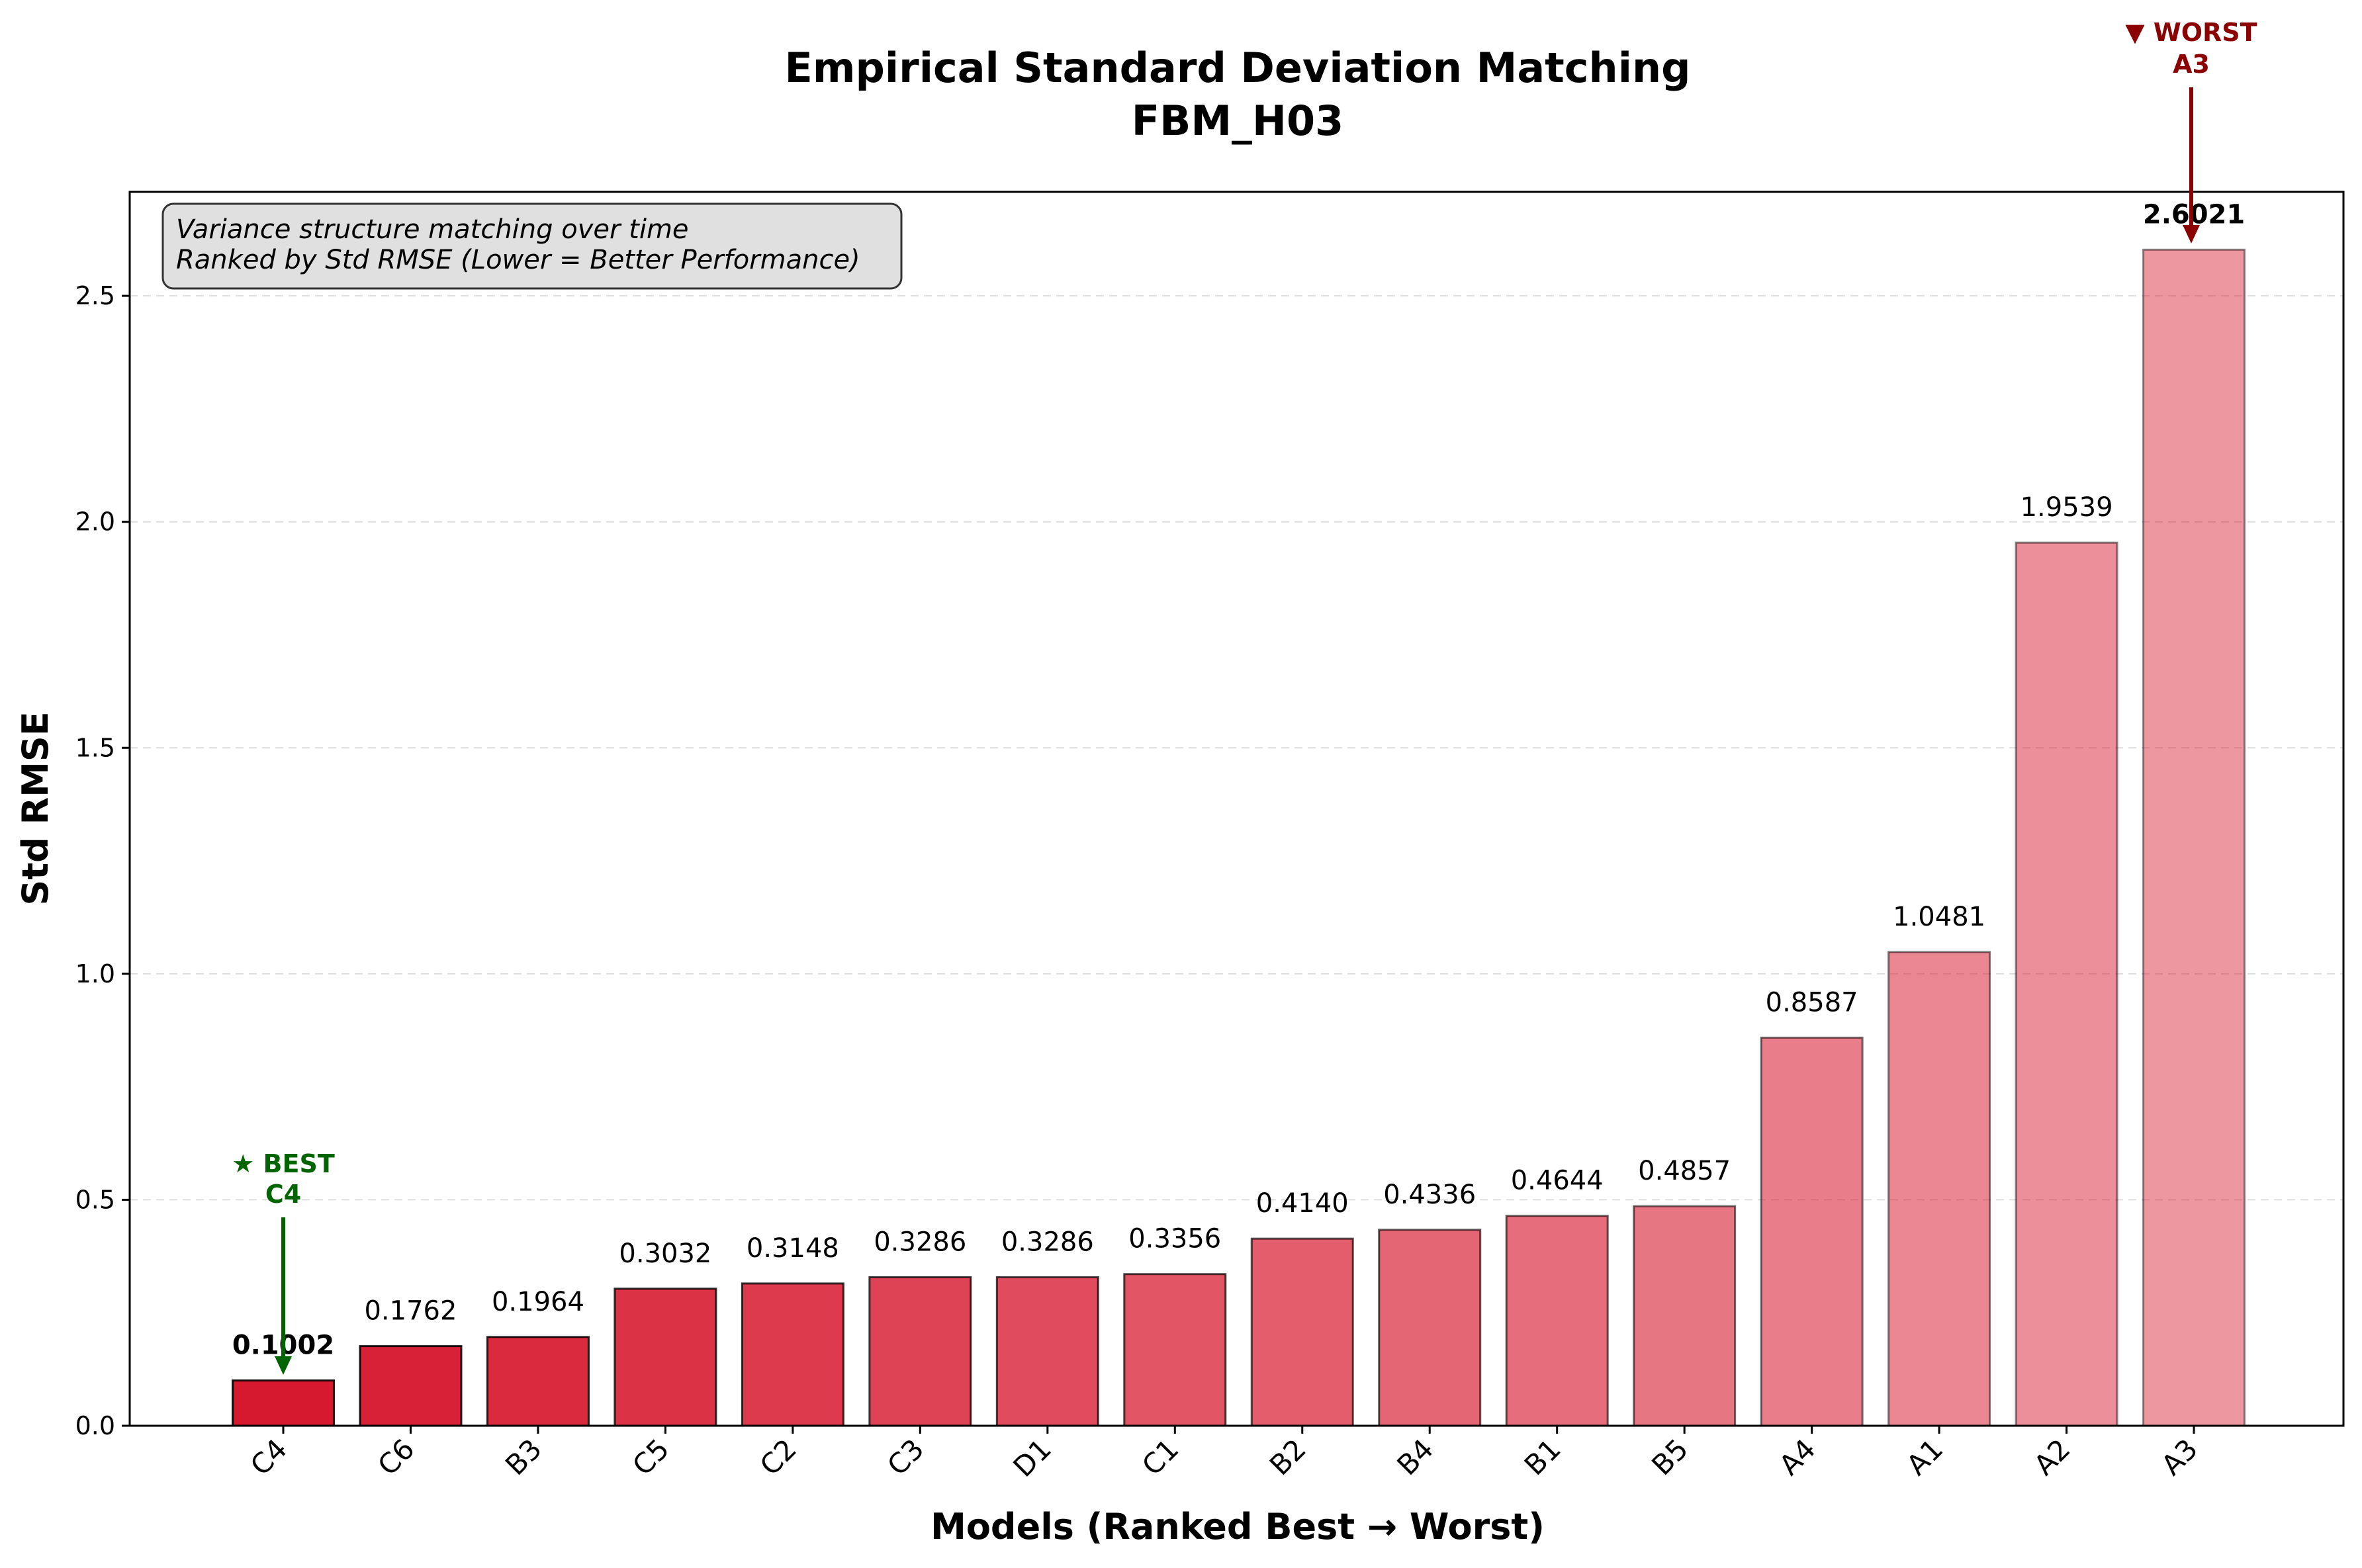 The image size is (2362, 1568). What do you see at coordinates (1238, 1526) in the screenshot?
I see `x-axis-label: Models (Ranked Best → Worst)` at bounding box center [1238, 1526].